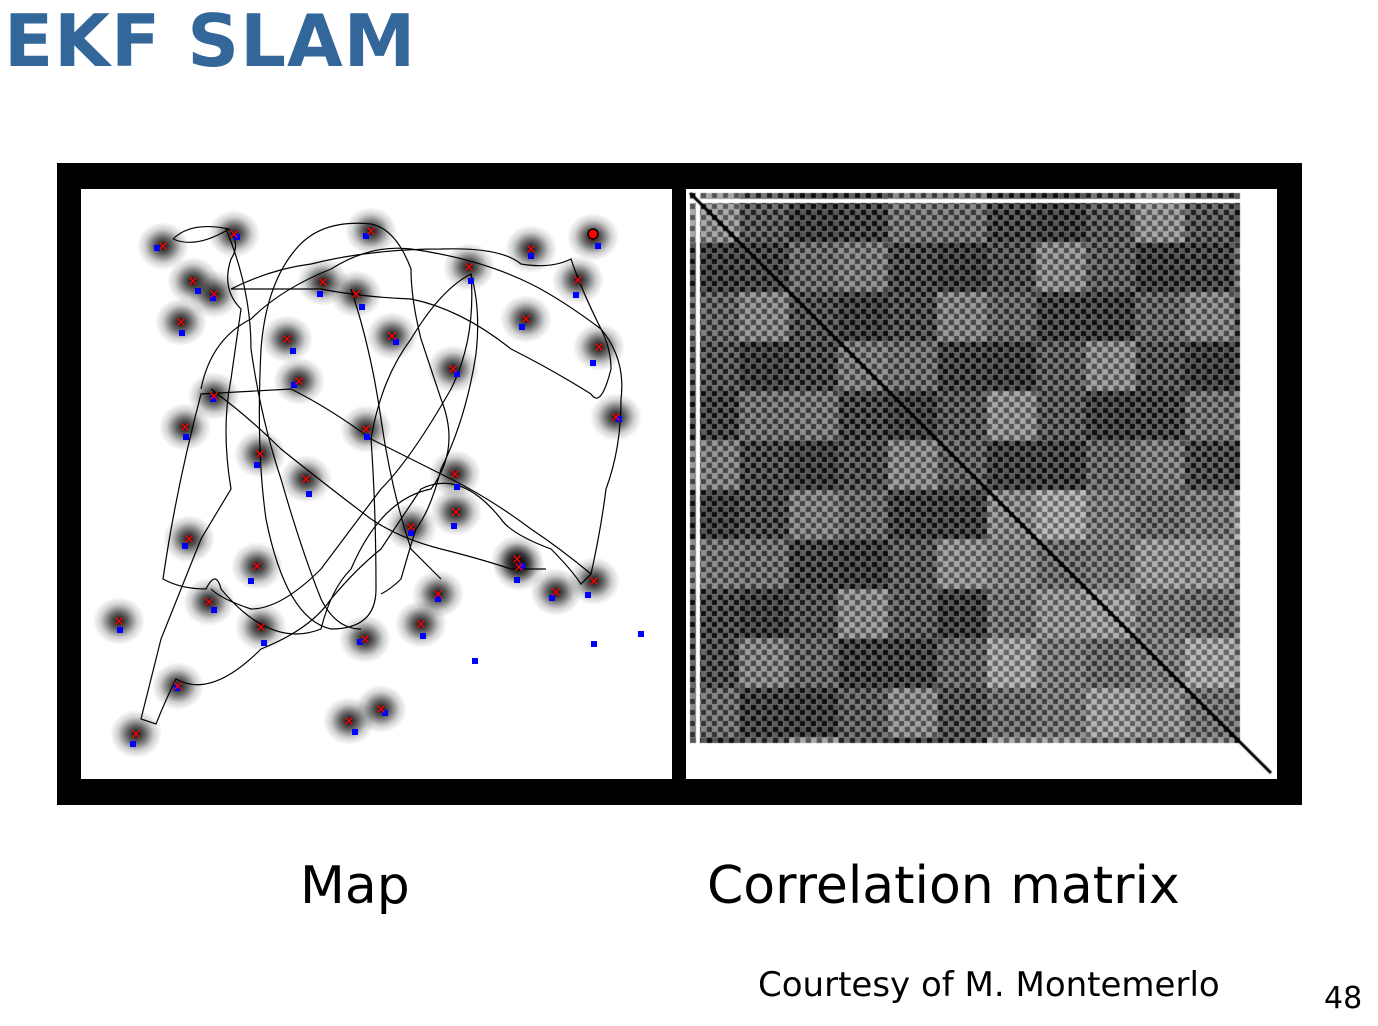  Describe the element at coordinates (355, 886) in the screenshot. I see `map-caption: Map` at that location.